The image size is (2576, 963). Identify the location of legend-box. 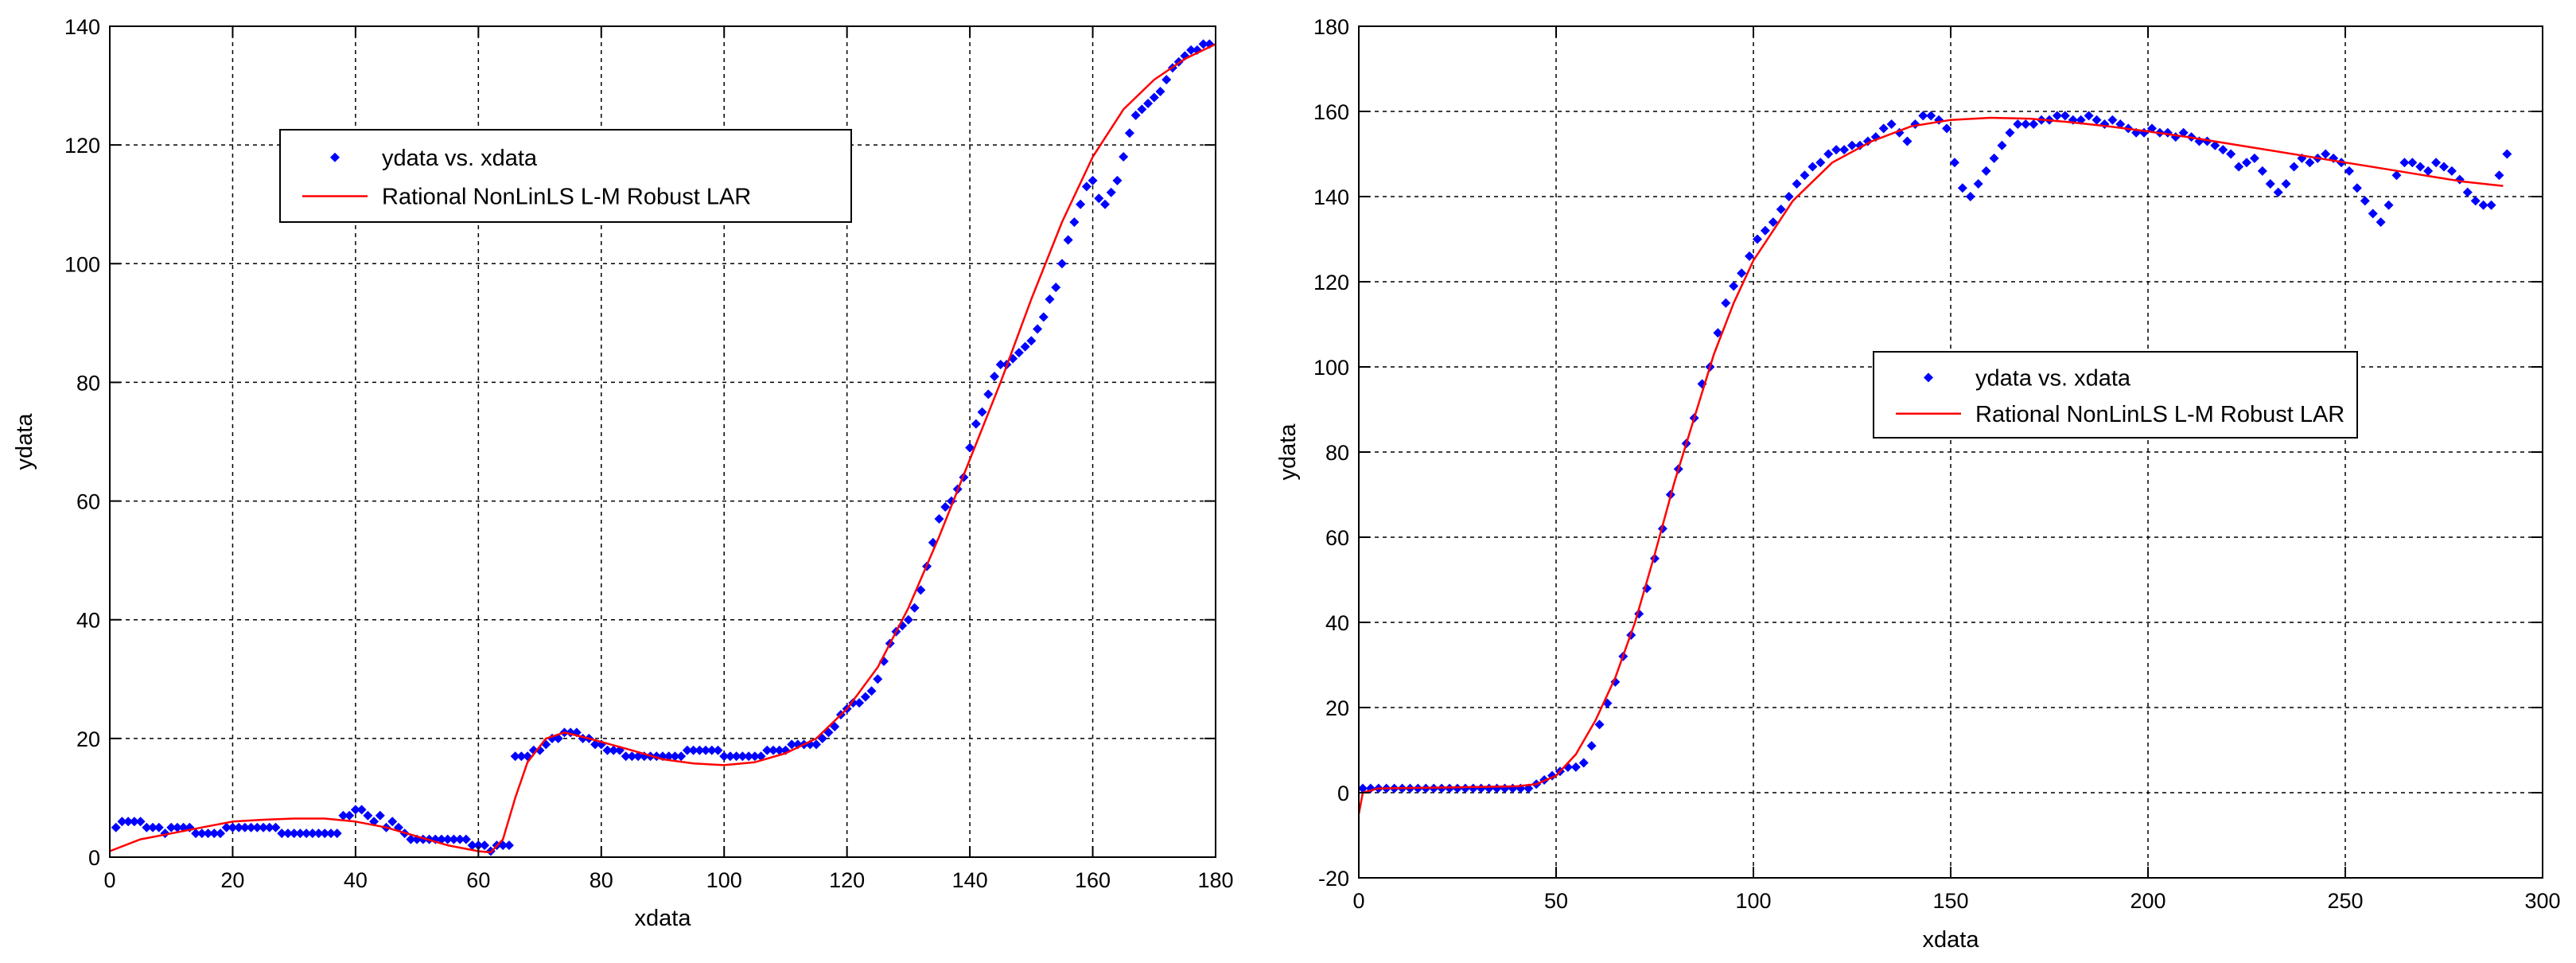
(566, 176).